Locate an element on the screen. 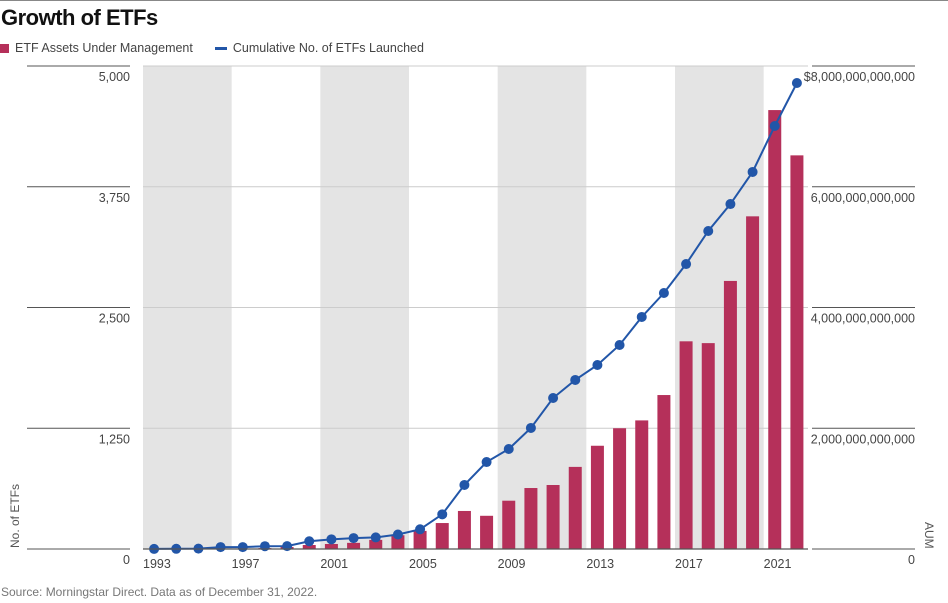  point-etfs-1997 is located at coordinates (242, 547).